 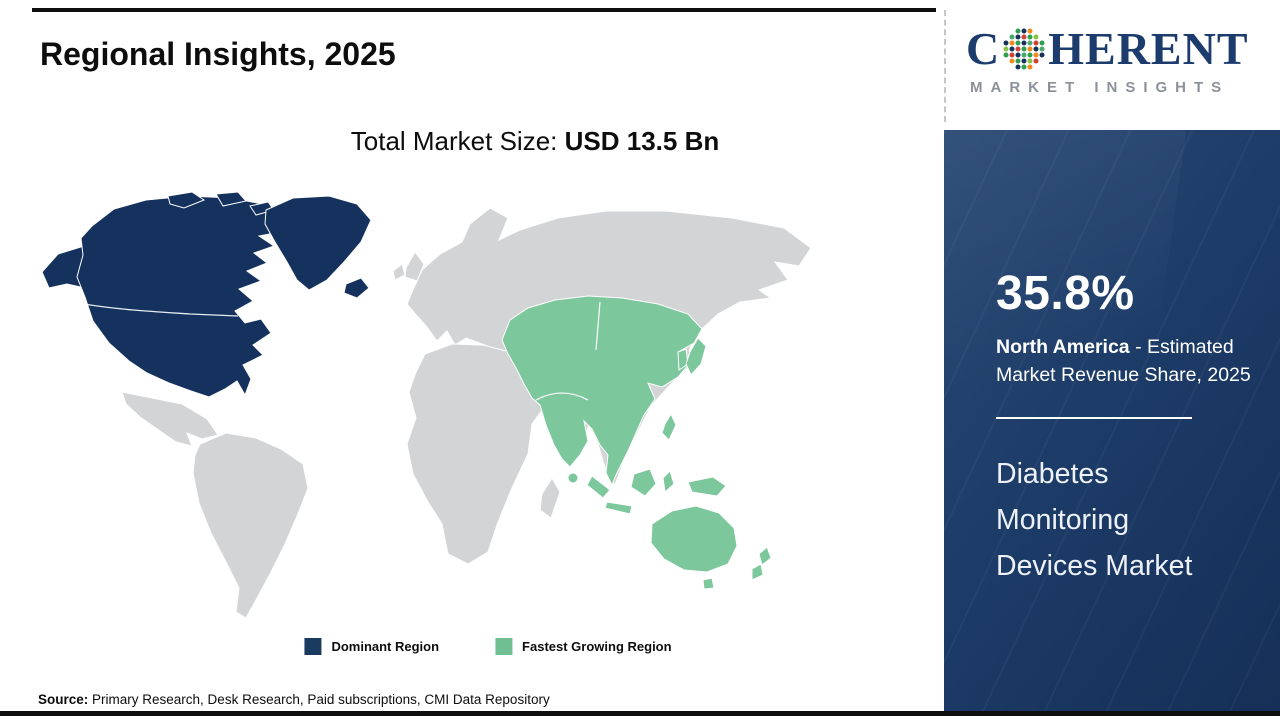 I want to click on brand-logo: C HERENT MARKET INSIGHTS, so click(x=1119, y=61).